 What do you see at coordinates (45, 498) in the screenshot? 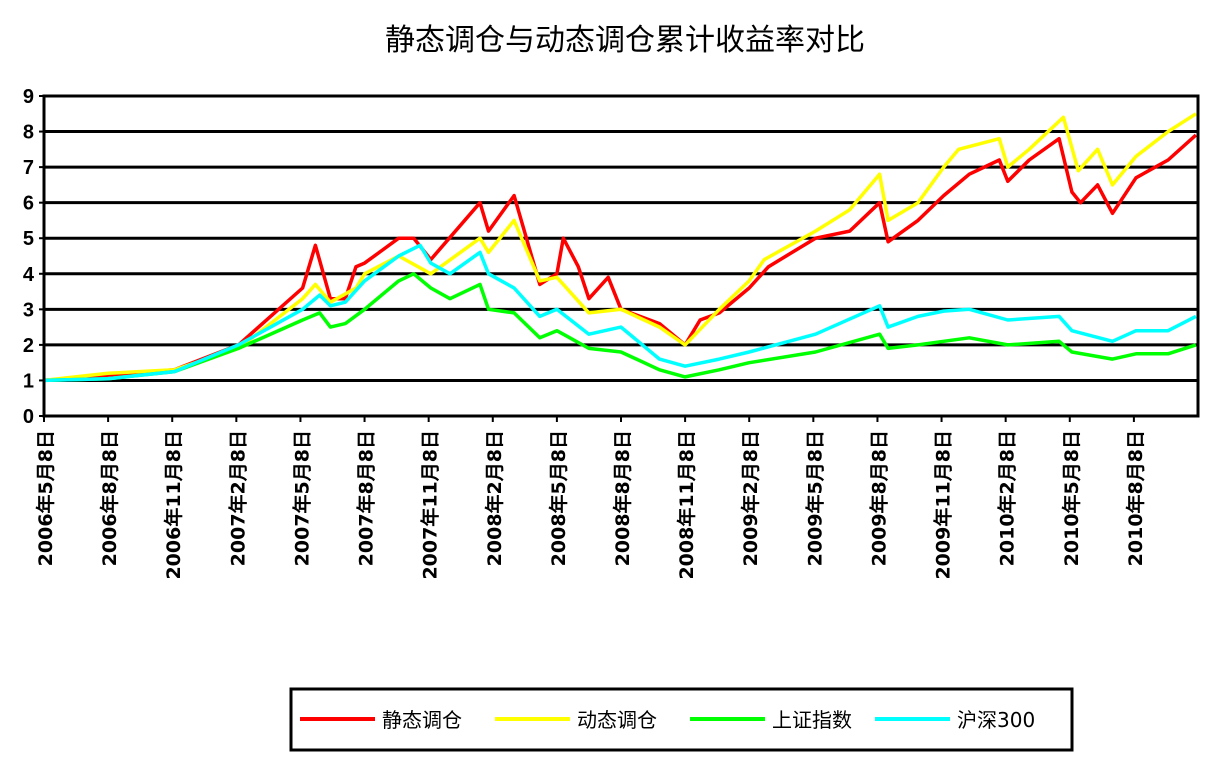
I see `x-tick-label: 2006年5月8日` at bounding box center [45, 498].